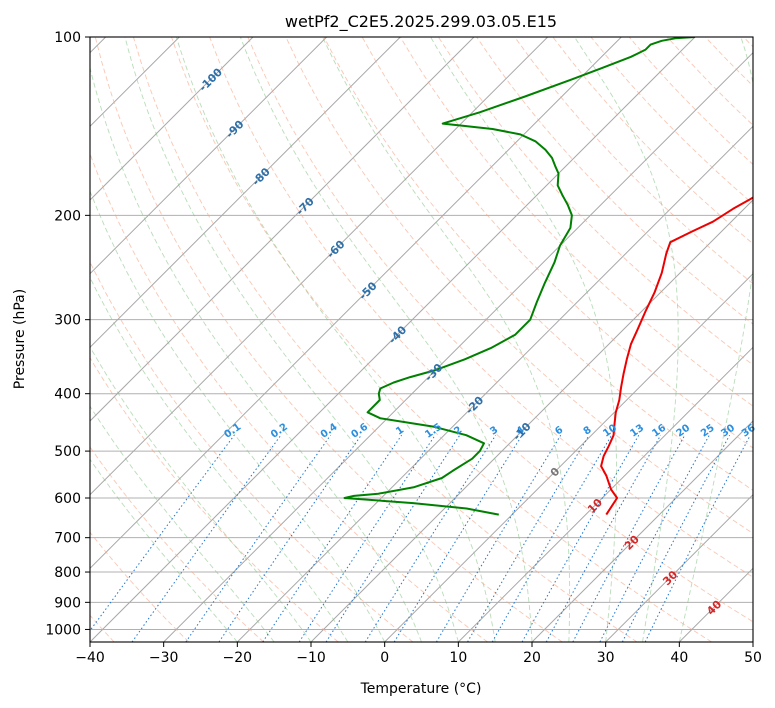 The image size is (775, 708). Describe the element at coordinates (679, 658) in the screenshot. I see `x-tick-label: 40` at that location.